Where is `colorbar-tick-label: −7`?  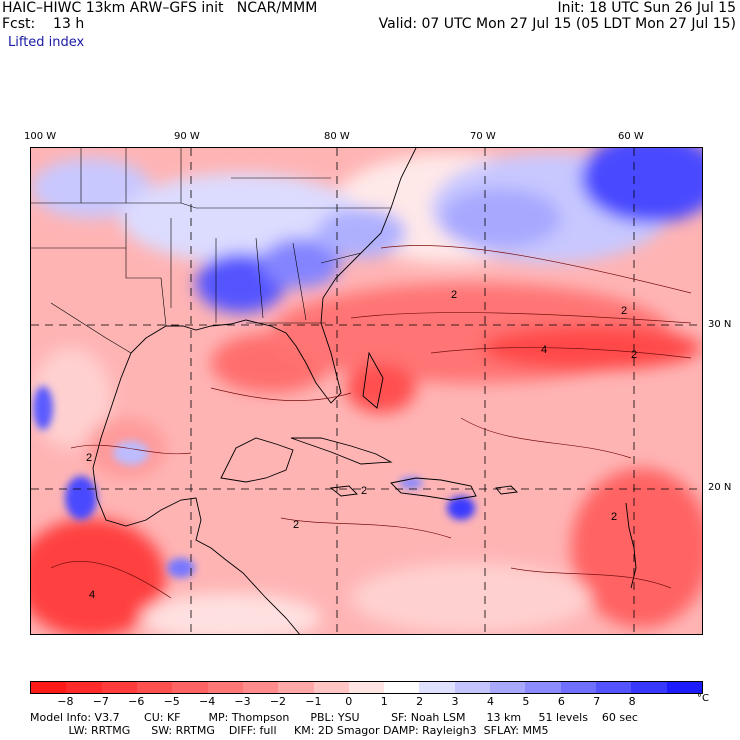 colorbar-tick-label: −7 is located at coordinates (100, 701).